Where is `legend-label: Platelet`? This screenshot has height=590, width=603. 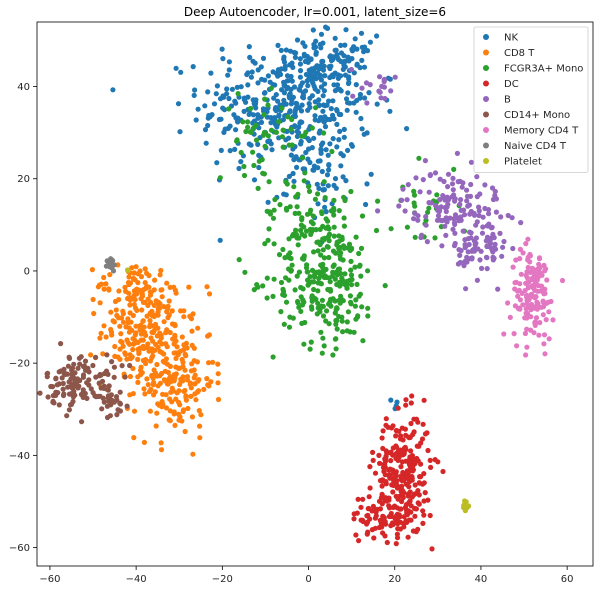
legend-label: Platelet is located at coordinates (523, 162).